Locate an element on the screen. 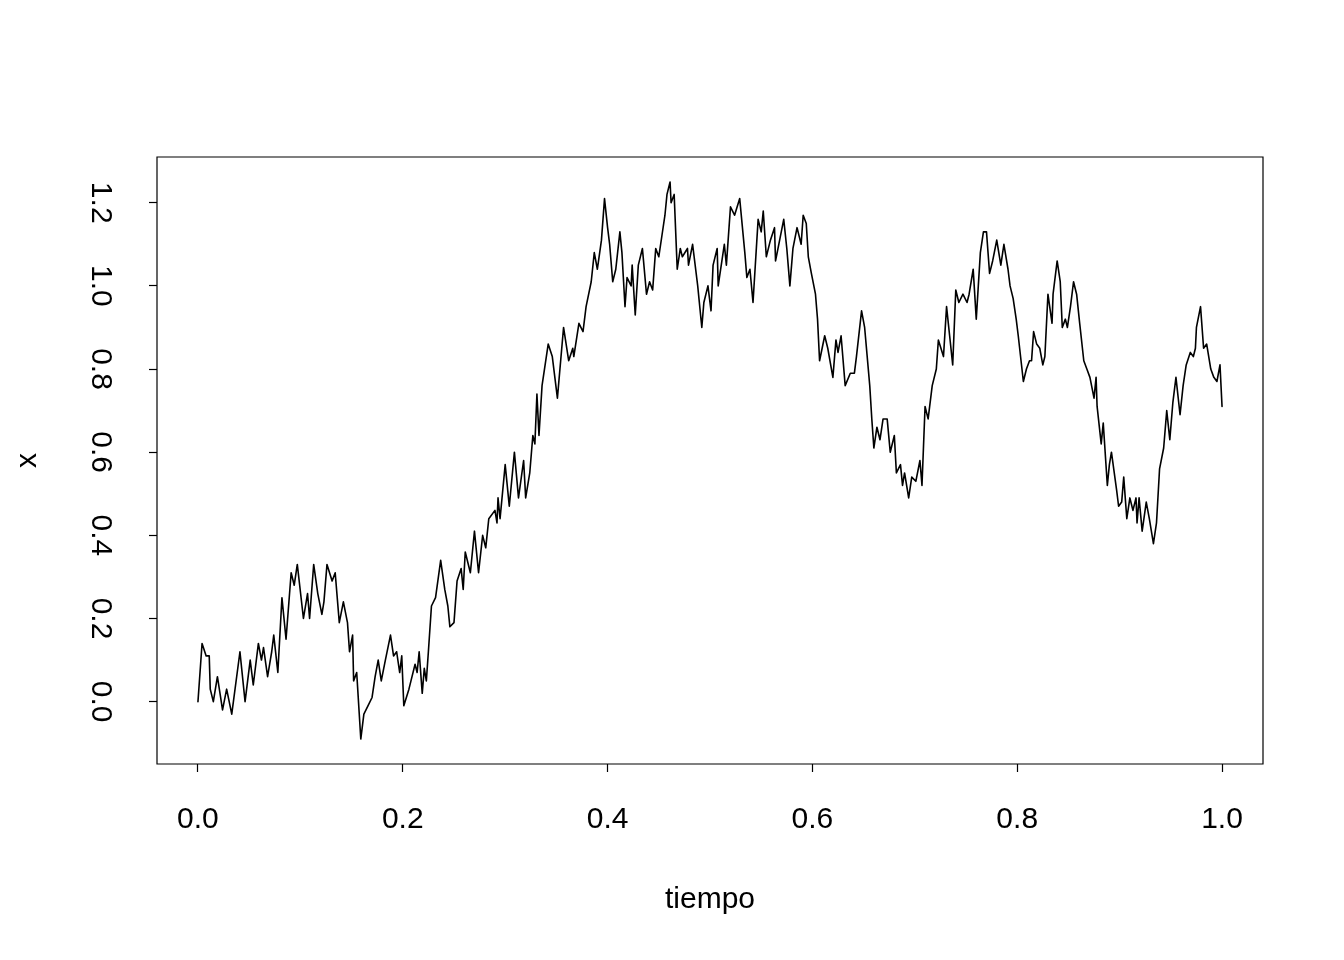 Image resolution: width=1344 pixels, height=960 pixels. x-tick-label: 0.6 is located at coordinates (812, 818).